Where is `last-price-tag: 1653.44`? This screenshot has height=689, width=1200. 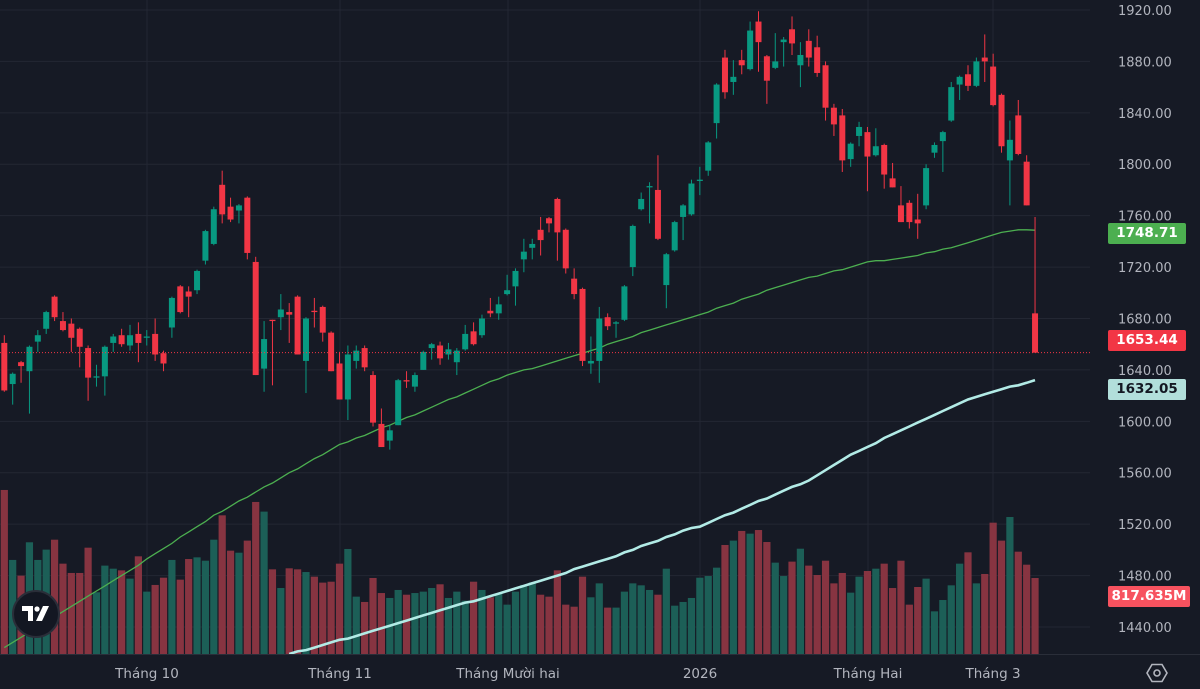 last-price-tag: 1653.44 is located at coordinates (1147, 340).